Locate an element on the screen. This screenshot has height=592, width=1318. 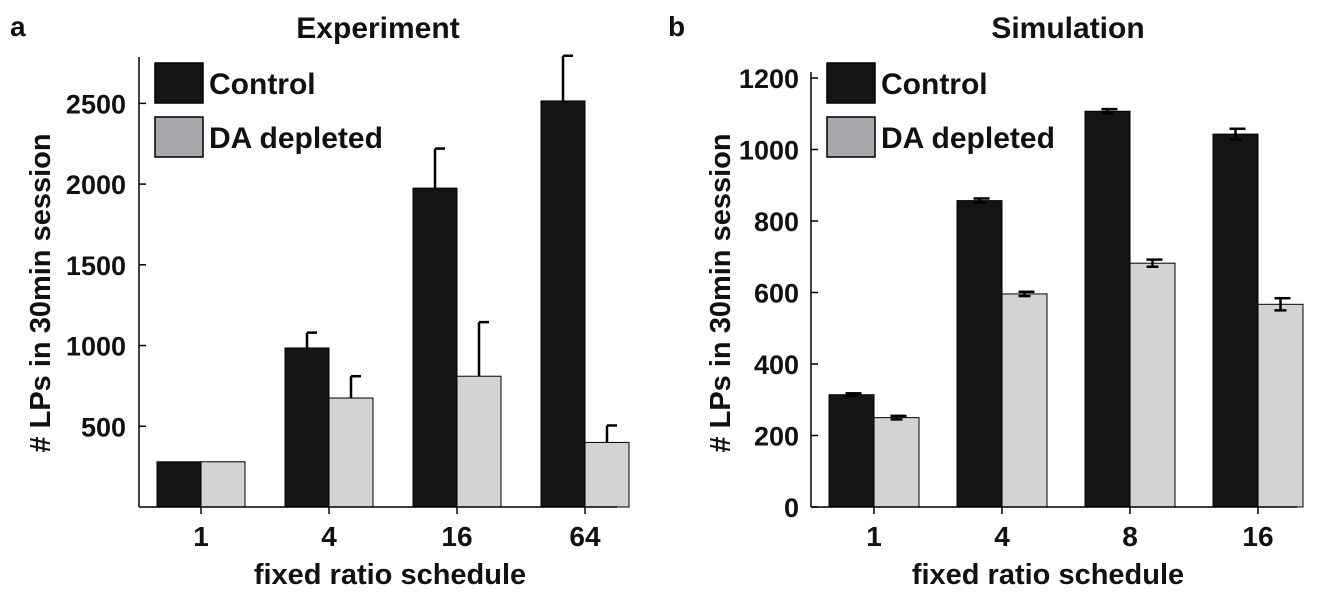
y-tick-label-experiment-1500: 1500 is located at coordinates (96, 266).